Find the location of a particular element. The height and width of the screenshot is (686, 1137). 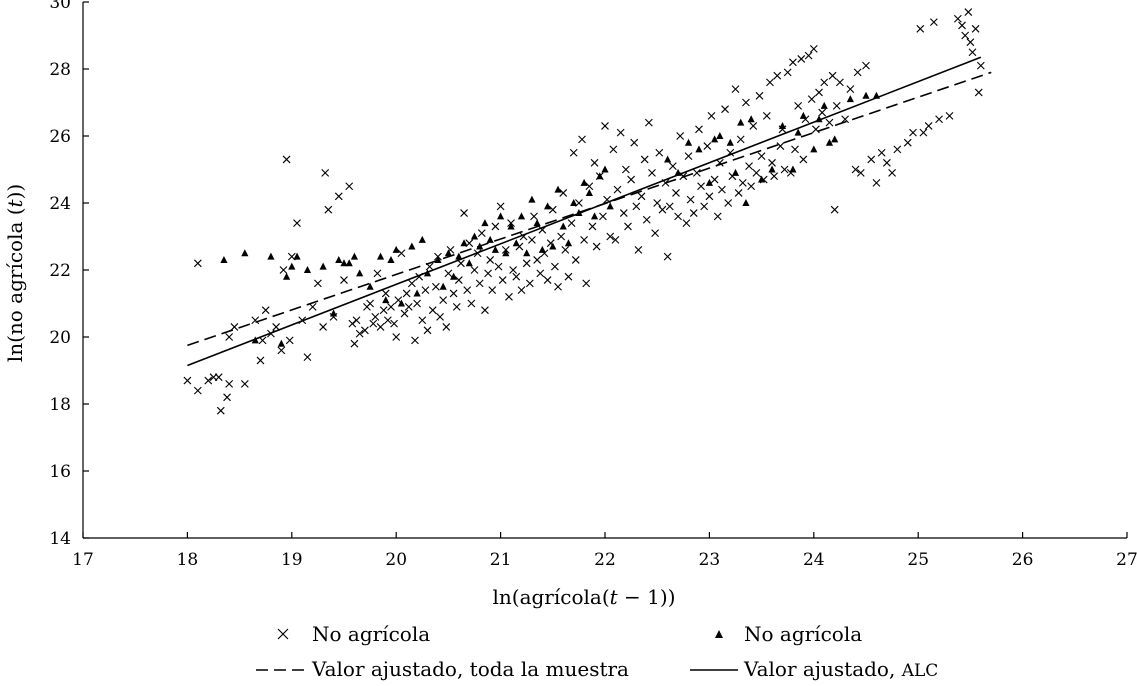

y-tick-label: 24 is located at coordinates (60, 204).